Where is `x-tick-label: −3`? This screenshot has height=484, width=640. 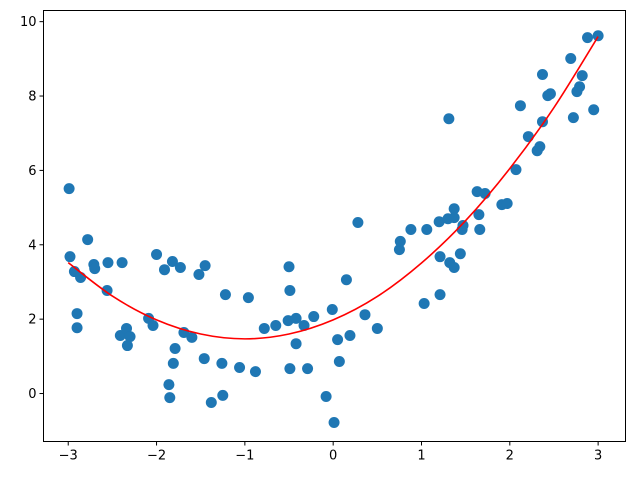 x-tick-label: −3 is located at coordinates (68, 456).